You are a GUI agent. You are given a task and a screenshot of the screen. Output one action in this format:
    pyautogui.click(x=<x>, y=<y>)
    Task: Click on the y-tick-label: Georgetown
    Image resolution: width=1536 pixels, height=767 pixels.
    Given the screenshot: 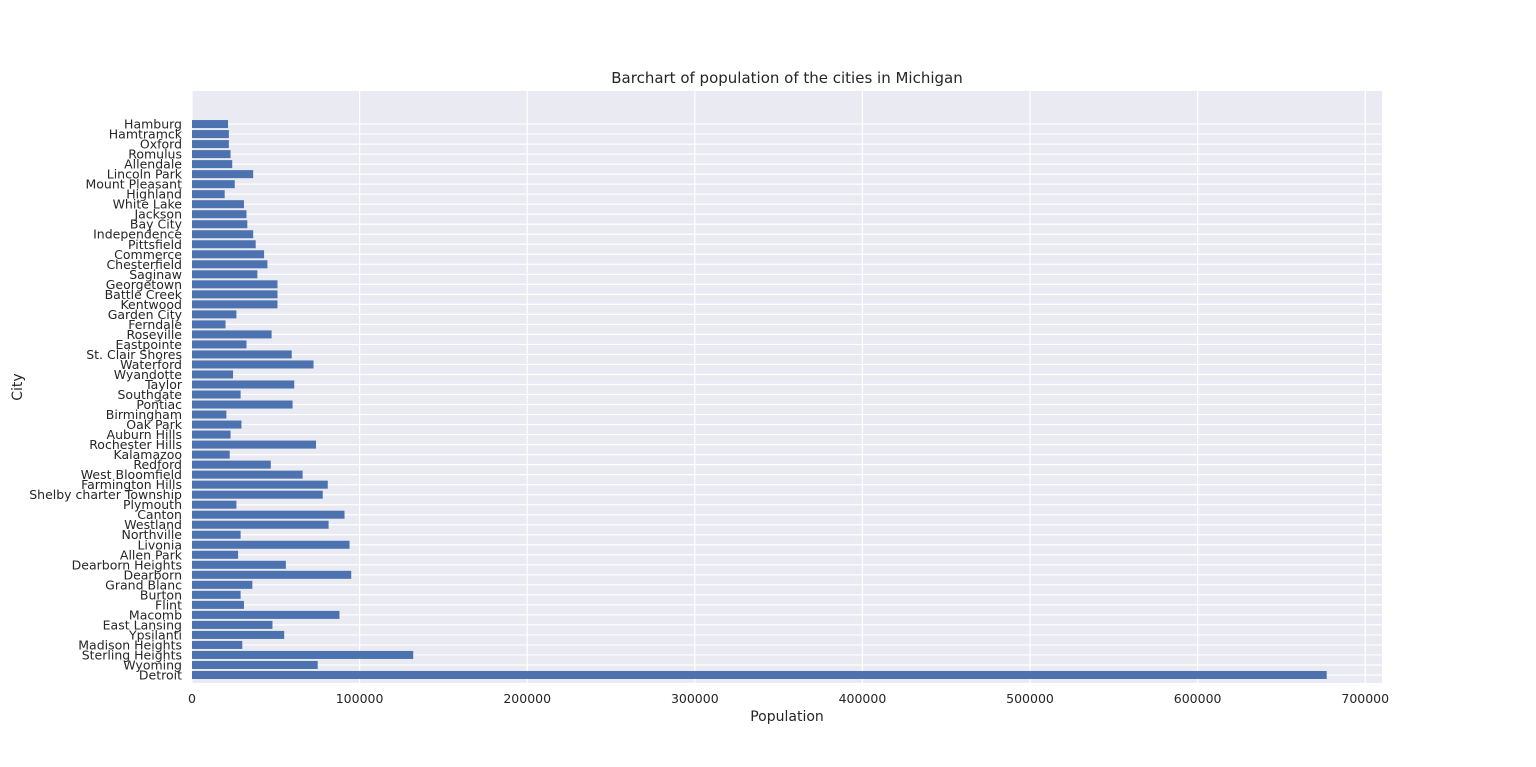 What is the action you would take?
    pyautogui.click(x=144, y=284)
    